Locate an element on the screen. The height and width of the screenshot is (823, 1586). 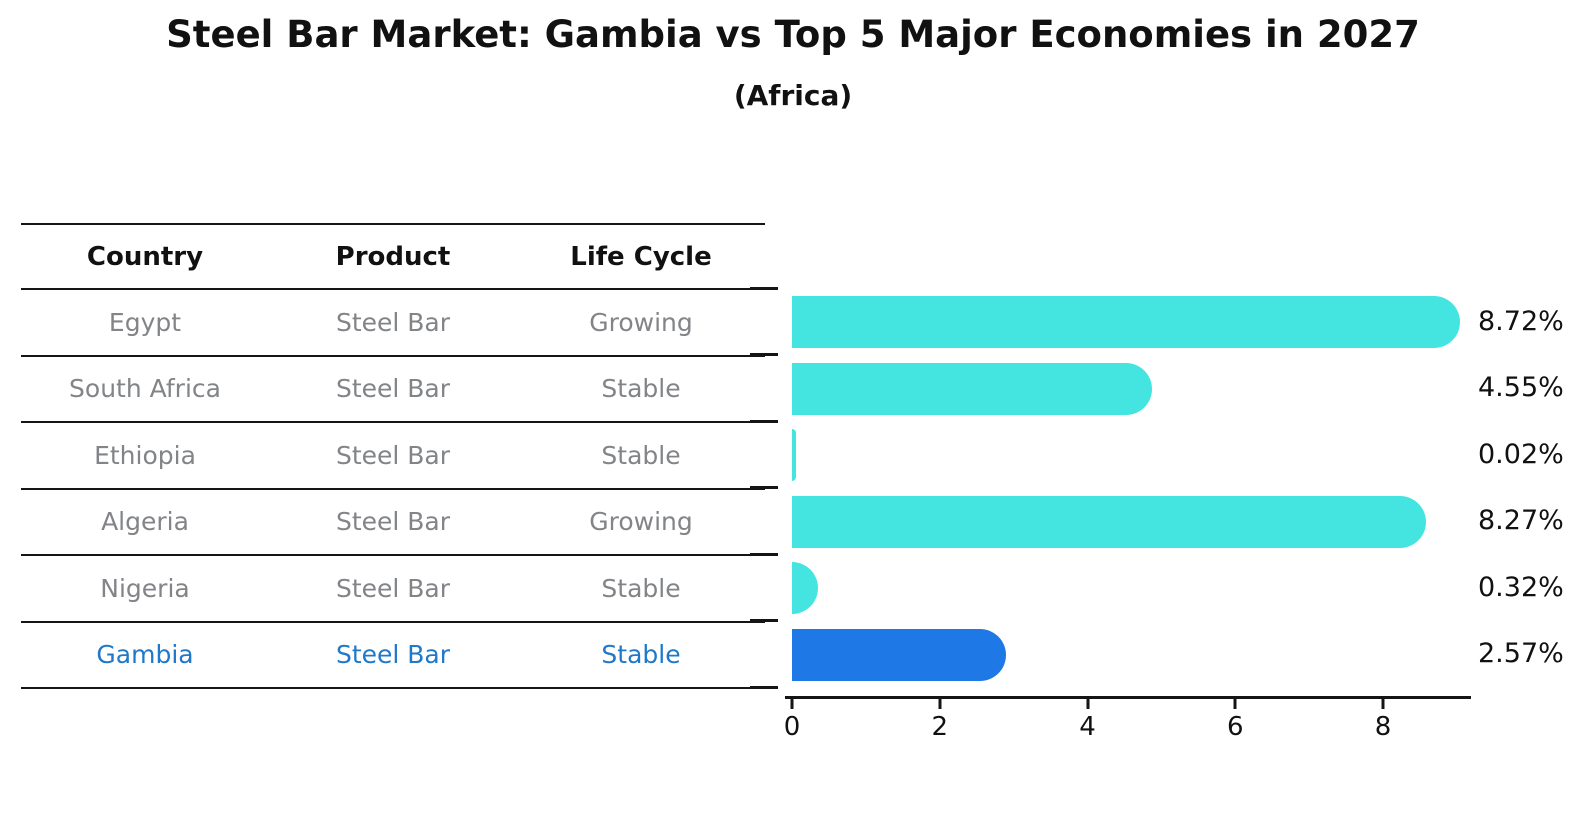
cell-country: Algeria is located at coordinates (145, 522).